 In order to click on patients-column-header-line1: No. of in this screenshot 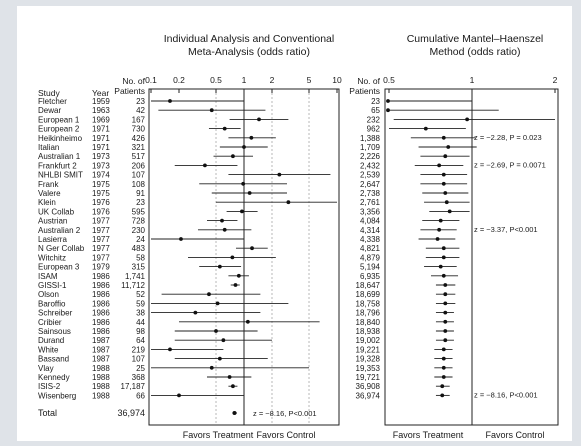, I will do `click(133, 81)`.